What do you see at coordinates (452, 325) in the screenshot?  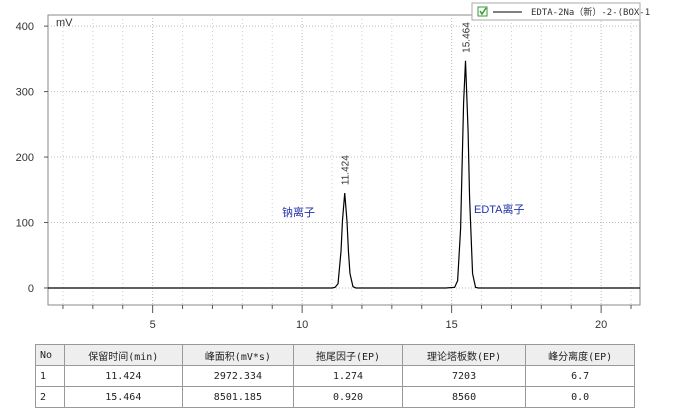 I see `x-tick-label: 15` at bounding box center [452, 325].